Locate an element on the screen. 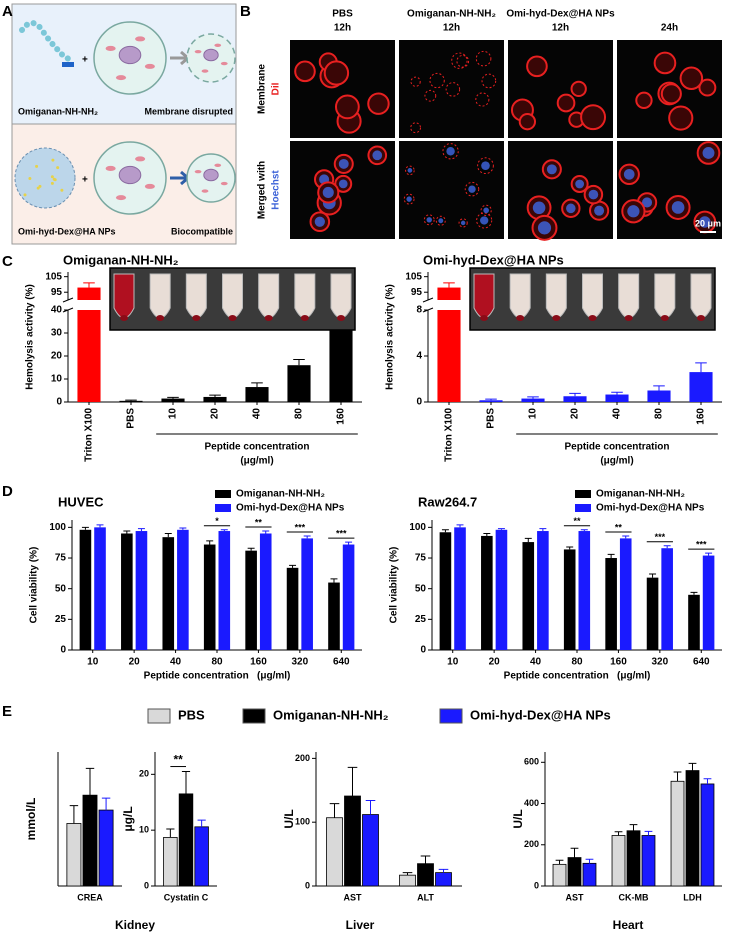 This screenshot has height=936, width=729. cell-nucleus is located at coordinates (130, 55).